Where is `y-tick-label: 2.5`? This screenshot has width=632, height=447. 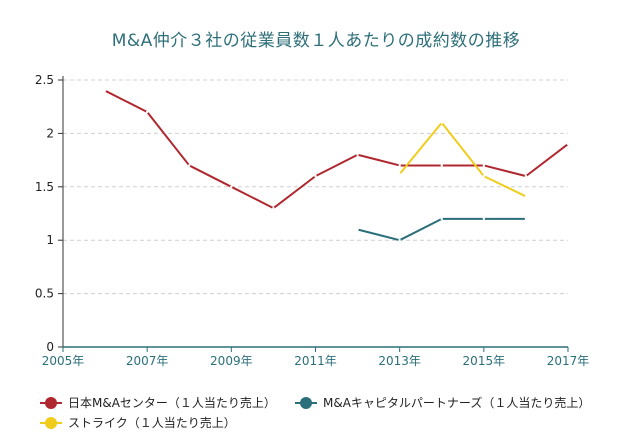 y-tick-label: 2.5 is located at coordinates (44, 80).